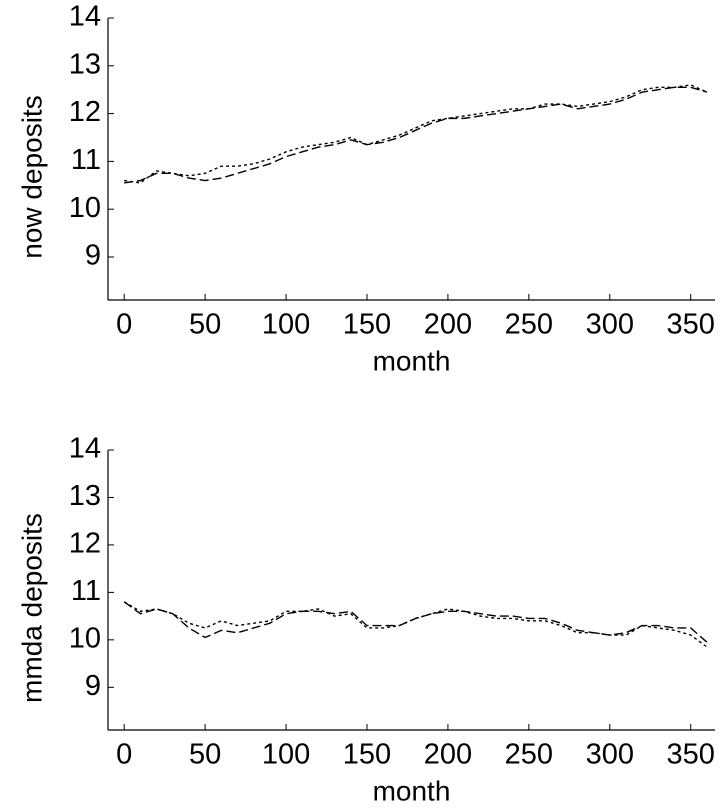 The image size is (720, 812). Describe the element at coordinates (31, 176) in the screenshot. I see `y-axis-label: now deposits` at that location.